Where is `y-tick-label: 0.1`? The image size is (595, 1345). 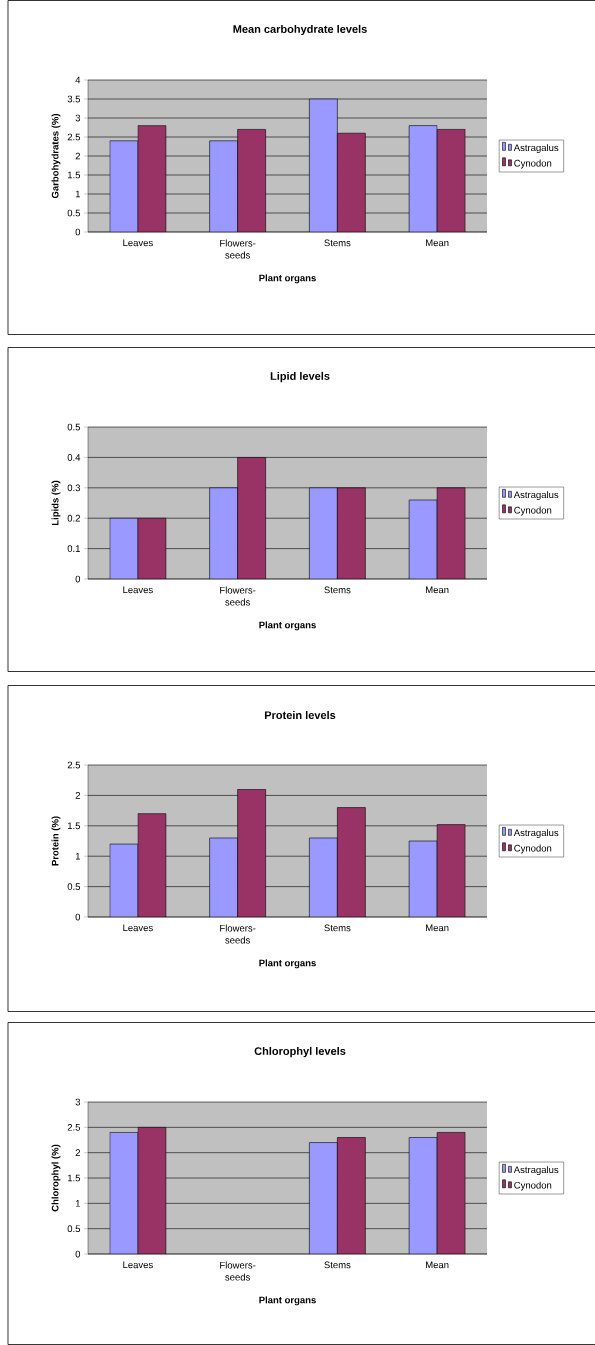 y-tick-label: 0.1 is located at coordinates (73, 548).